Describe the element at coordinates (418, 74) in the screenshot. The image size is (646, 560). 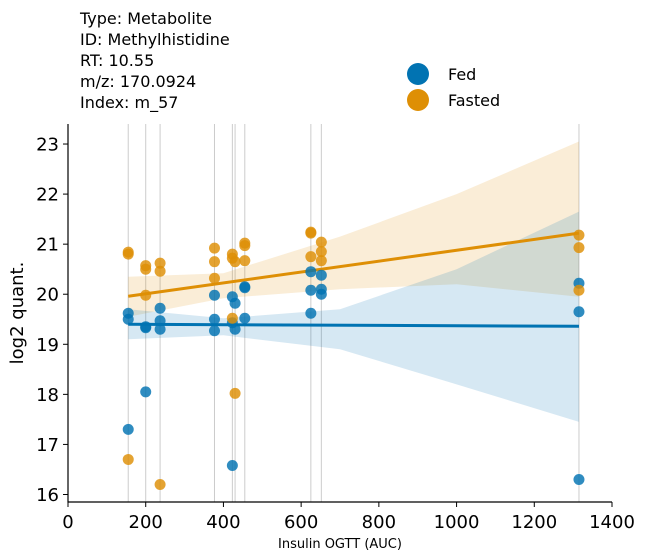
I see `legend-fed-marker` at that location.